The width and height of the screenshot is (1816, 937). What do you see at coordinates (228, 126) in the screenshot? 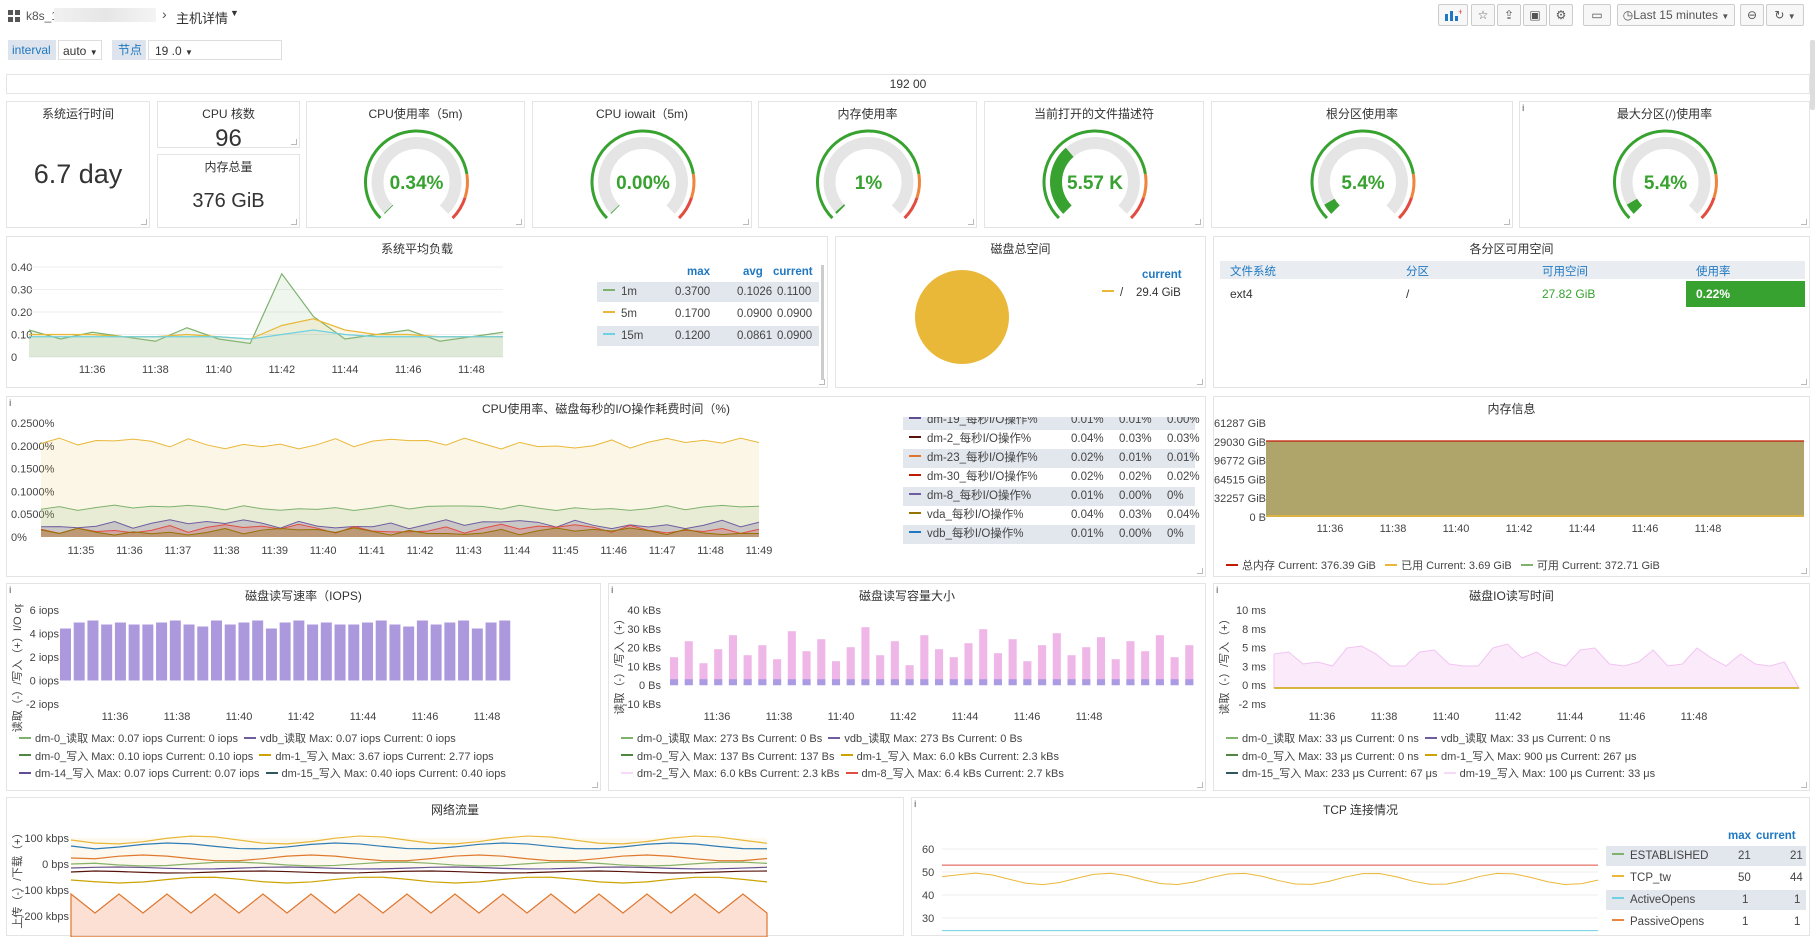
I see `cpu-cores-panel: CPU 核数 96` at bounding box center [228, 126].